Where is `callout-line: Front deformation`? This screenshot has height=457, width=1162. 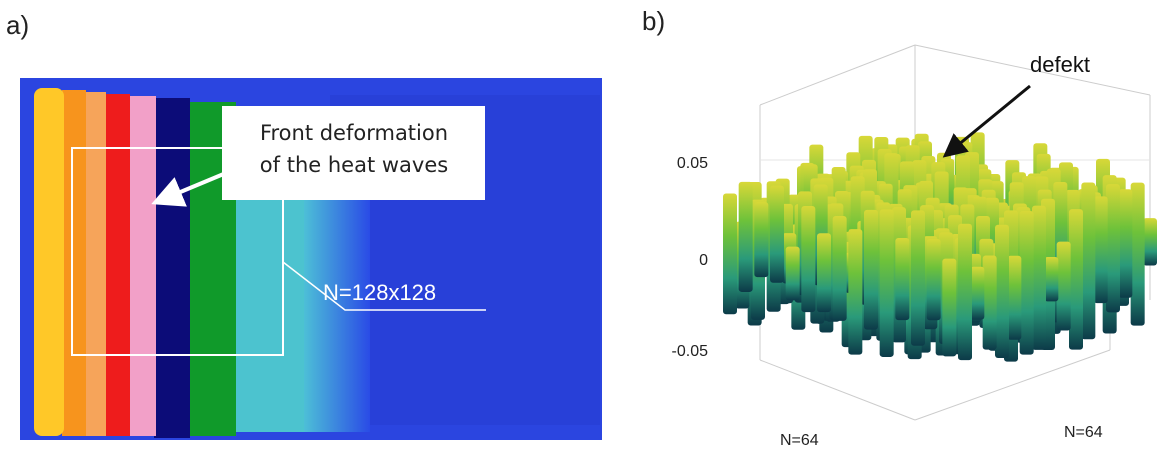
callout-line: Front deformation is located at coordinates (354, 133).